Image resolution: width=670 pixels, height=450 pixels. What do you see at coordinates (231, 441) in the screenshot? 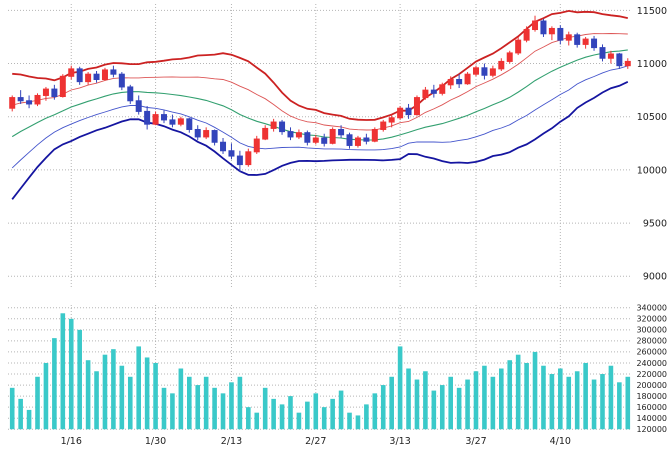
I see `svg-text: 2/13` at bounding box center [231, 441].